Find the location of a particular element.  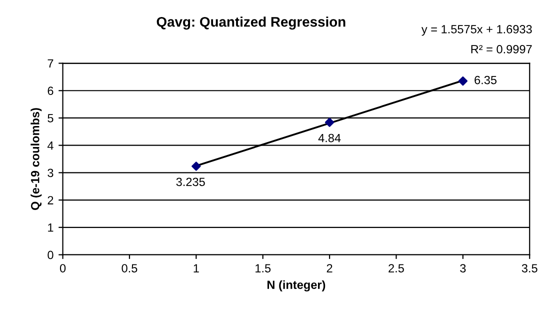

data-label: 6.35 is located at coordinates (485, 80).